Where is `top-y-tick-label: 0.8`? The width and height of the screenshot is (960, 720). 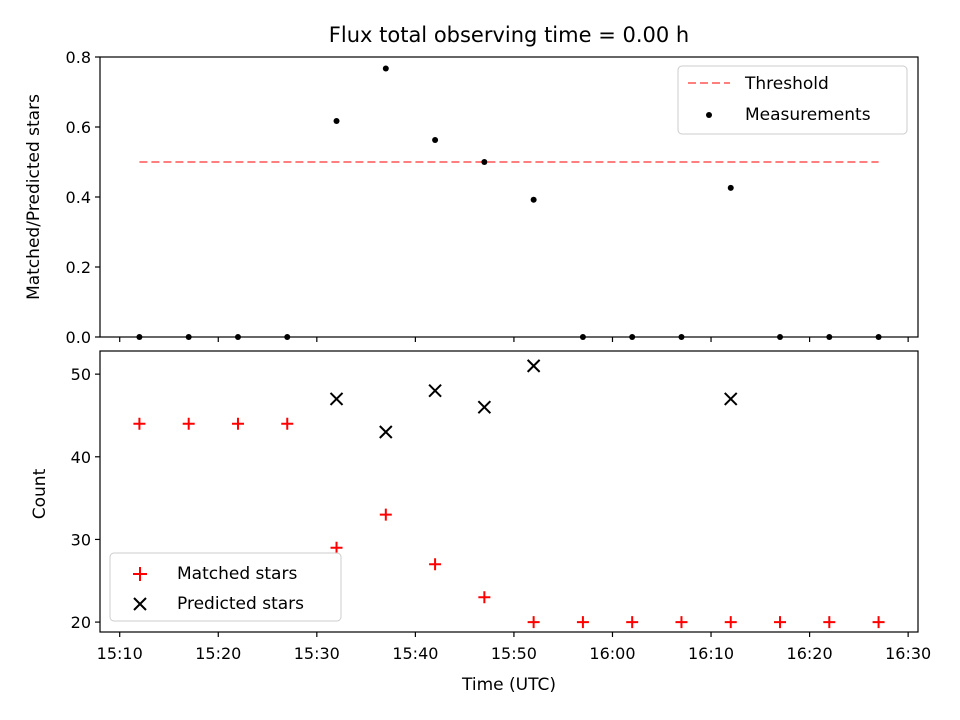 top-y-tick-label: 0.8 is located at coordinates (78, 57).